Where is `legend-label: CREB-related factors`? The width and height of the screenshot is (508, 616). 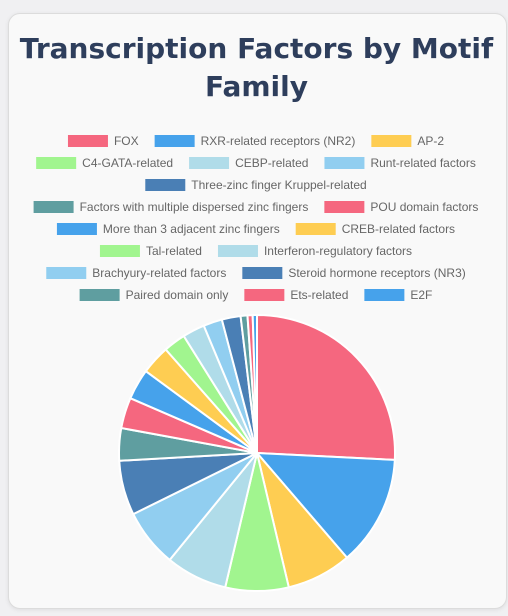 legend-label: CREB-related factors is located at coordinates (398, 229).